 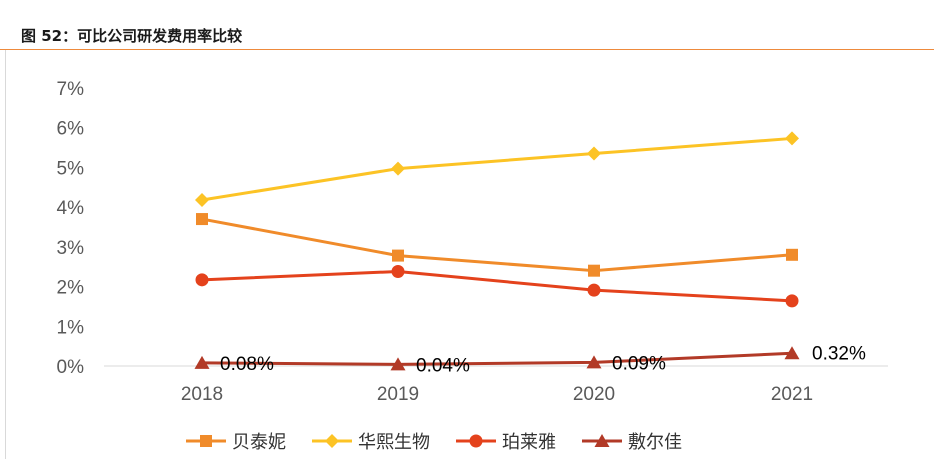 What do you see at coordinates (71, 129) in the screenshot?
I see `y-tick-label: 6%` at bounding box center [71, 129].